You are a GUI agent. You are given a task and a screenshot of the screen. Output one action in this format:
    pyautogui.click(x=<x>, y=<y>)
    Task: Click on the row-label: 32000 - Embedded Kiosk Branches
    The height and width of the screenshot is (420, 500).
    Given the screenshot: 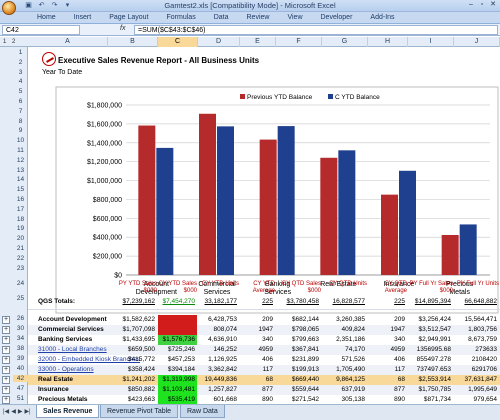 What is the action you would take?
    pyautogui.click(x=89, y=359)
    